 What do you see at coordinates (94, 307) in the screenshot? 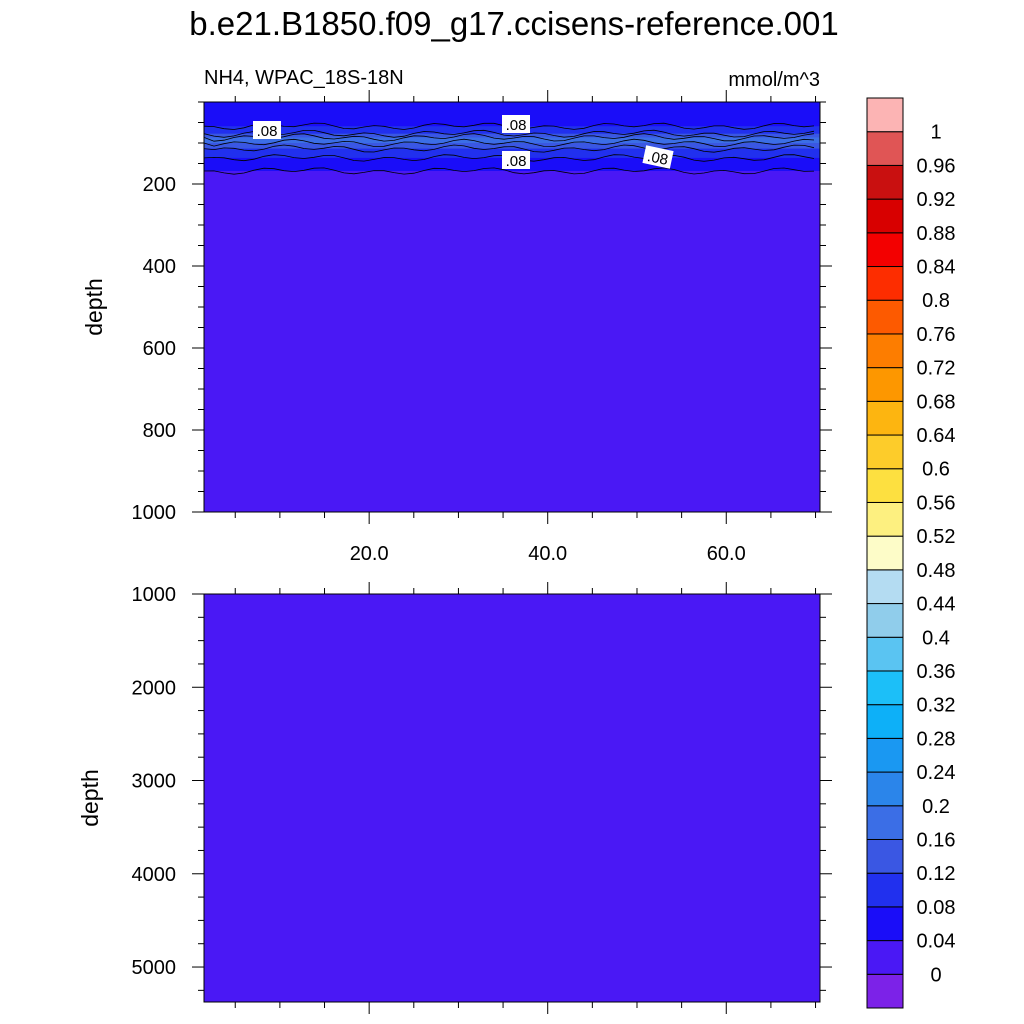
I see `upper-y-axis-label: depth` at bounding box center [94, 307].